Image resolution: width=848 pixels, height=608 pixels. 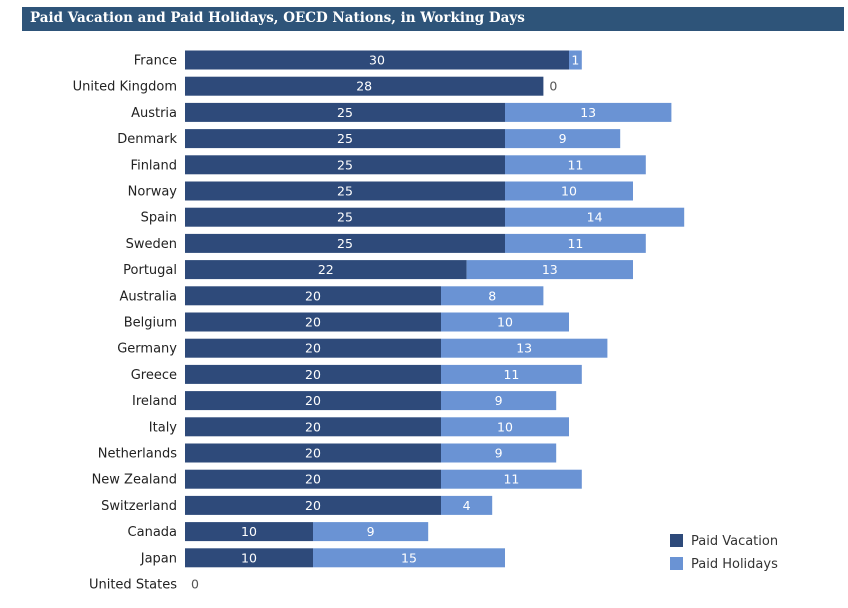 I want to click on bar-paid-vacation-belgium, so click(x=313, y=322).